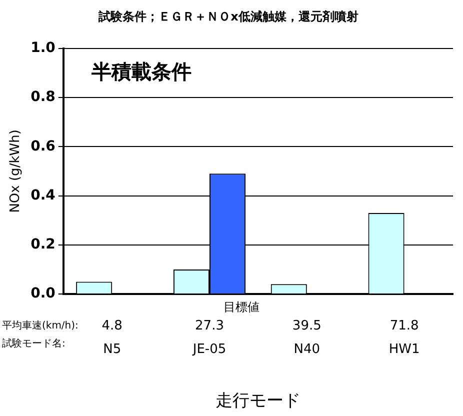  What do you see at coordinates (209, 326) in the screenshot?
I see `text: 27.3` at bounding box center [209, 326].